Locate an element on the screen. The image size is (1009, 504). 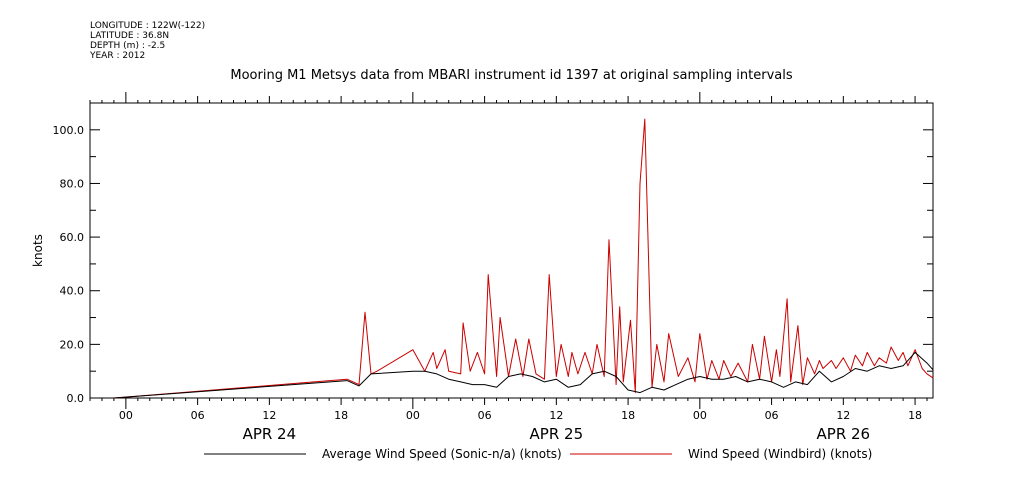
y-tick-label: 80.0 is located at coordinates (72, 183).